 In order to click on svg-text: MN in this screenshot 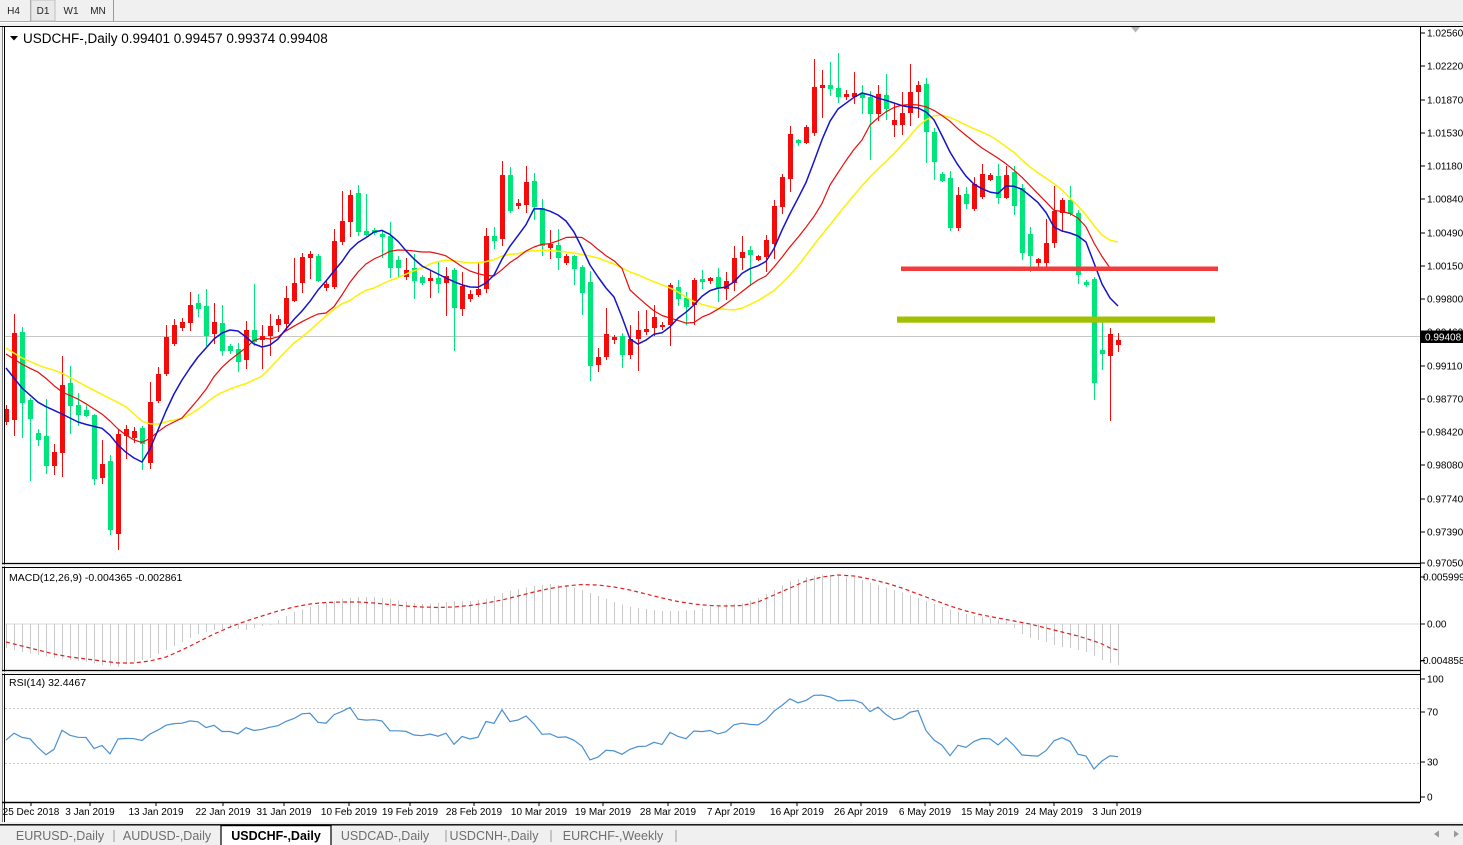, I will do `click(98, 11)`.